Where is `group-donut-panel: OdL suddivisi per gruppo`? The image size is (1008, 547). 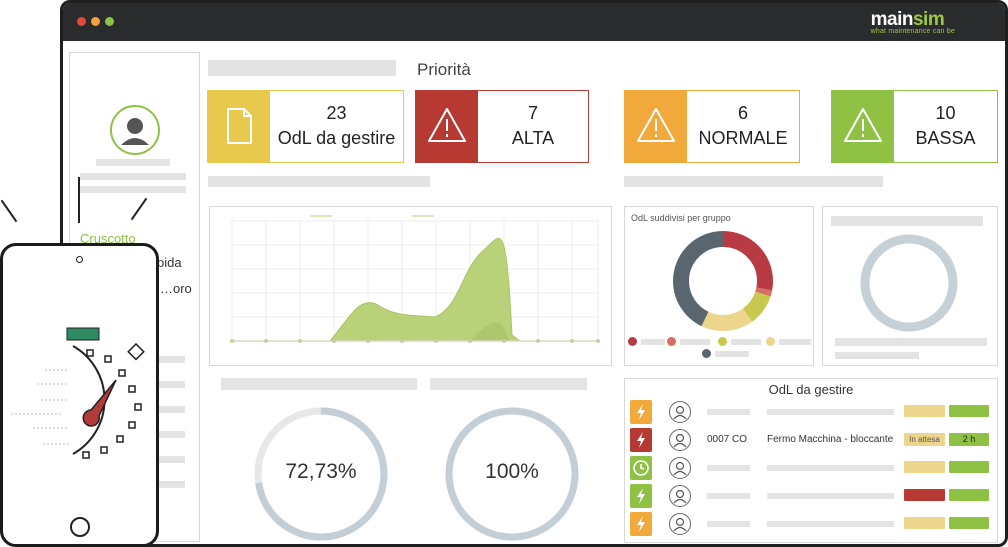 group-donut-panel: OdL suddivisi per gruppo is located at coordinates (719, 286).